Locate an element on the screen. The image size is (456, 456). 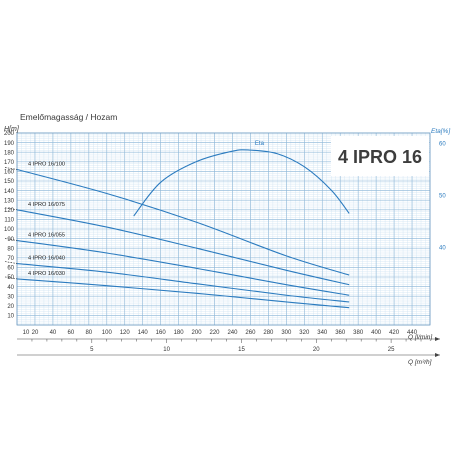
eta-line is located at coordinates (241, 183).